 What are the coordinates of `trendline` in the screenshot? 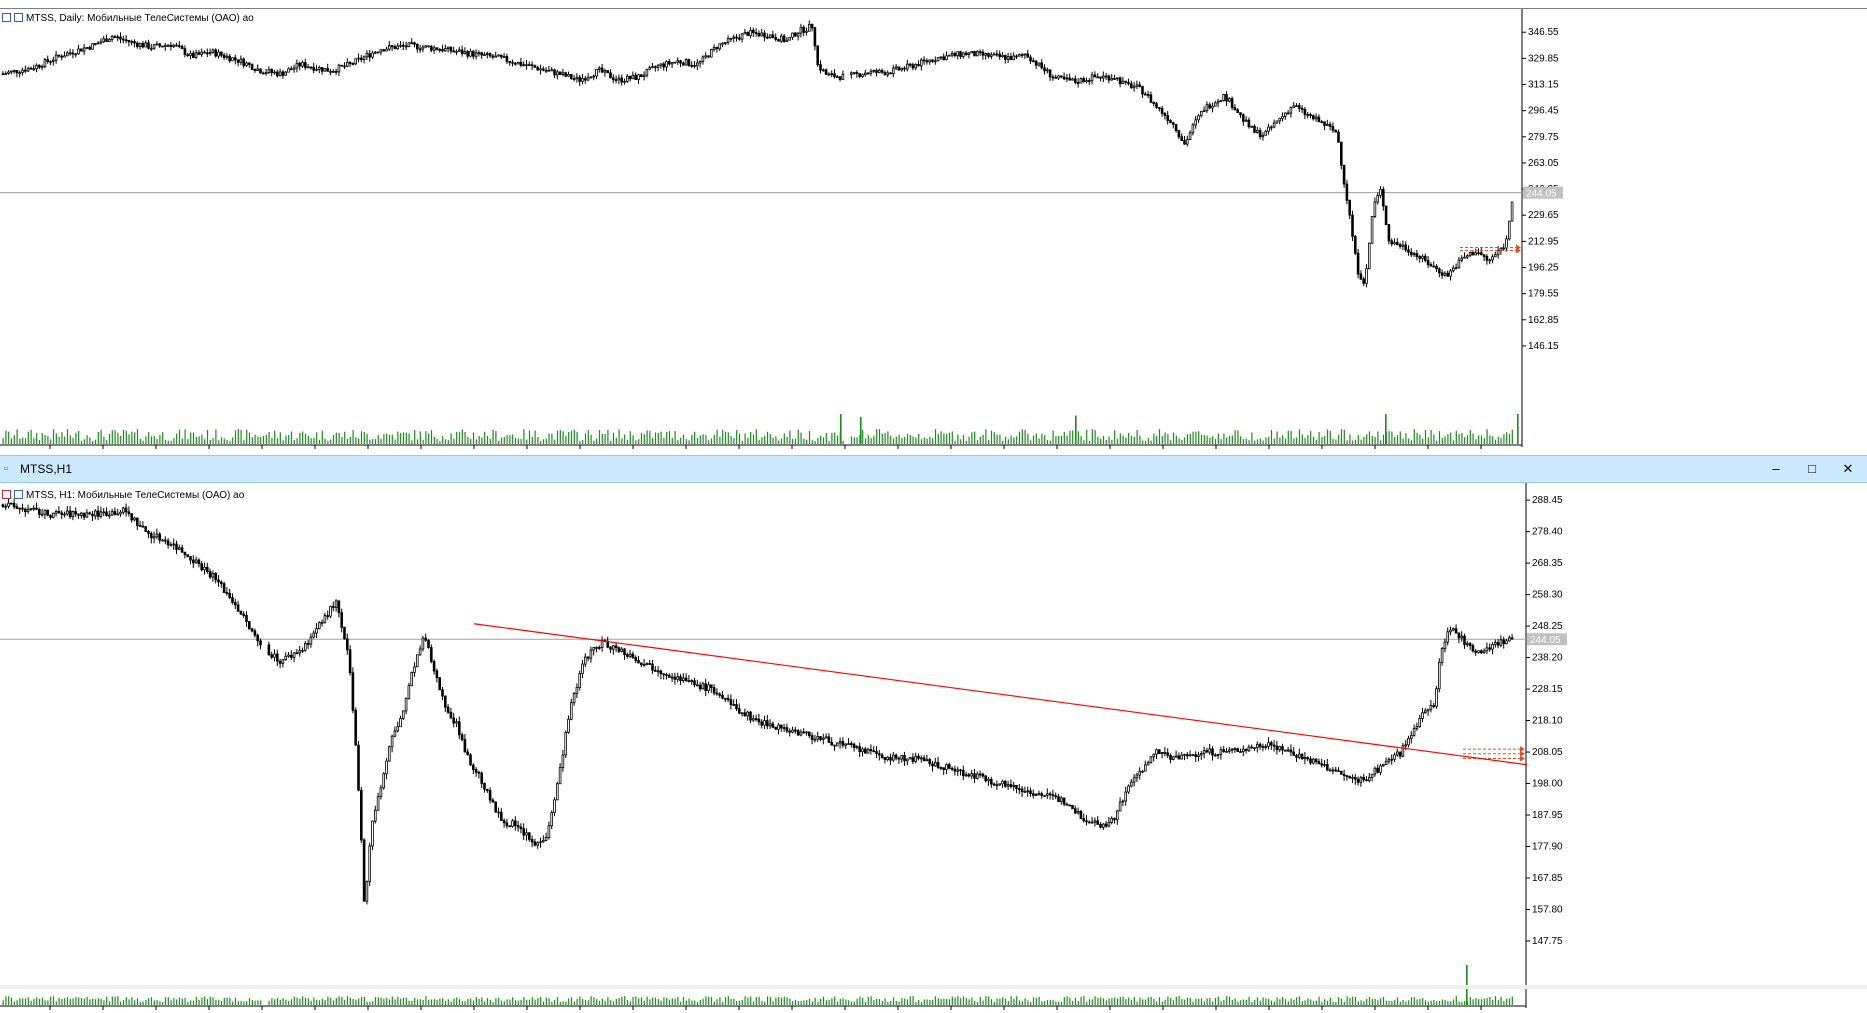 It's located at (1000, 694).